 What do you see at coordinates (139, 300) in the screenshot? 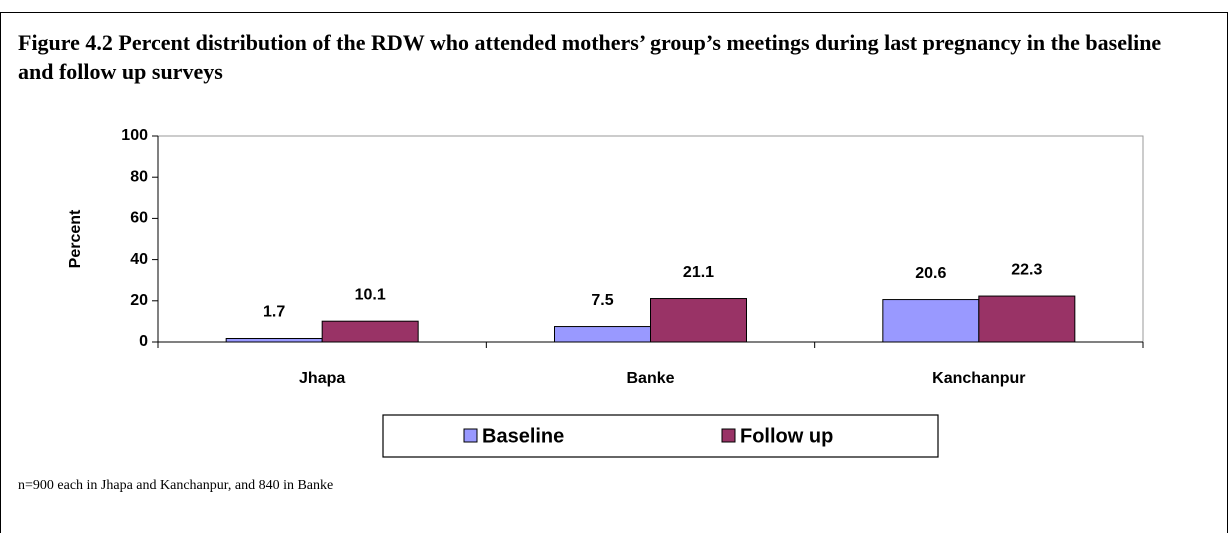
I see `y-tick-label: 20` at bounding box center [139, 300].